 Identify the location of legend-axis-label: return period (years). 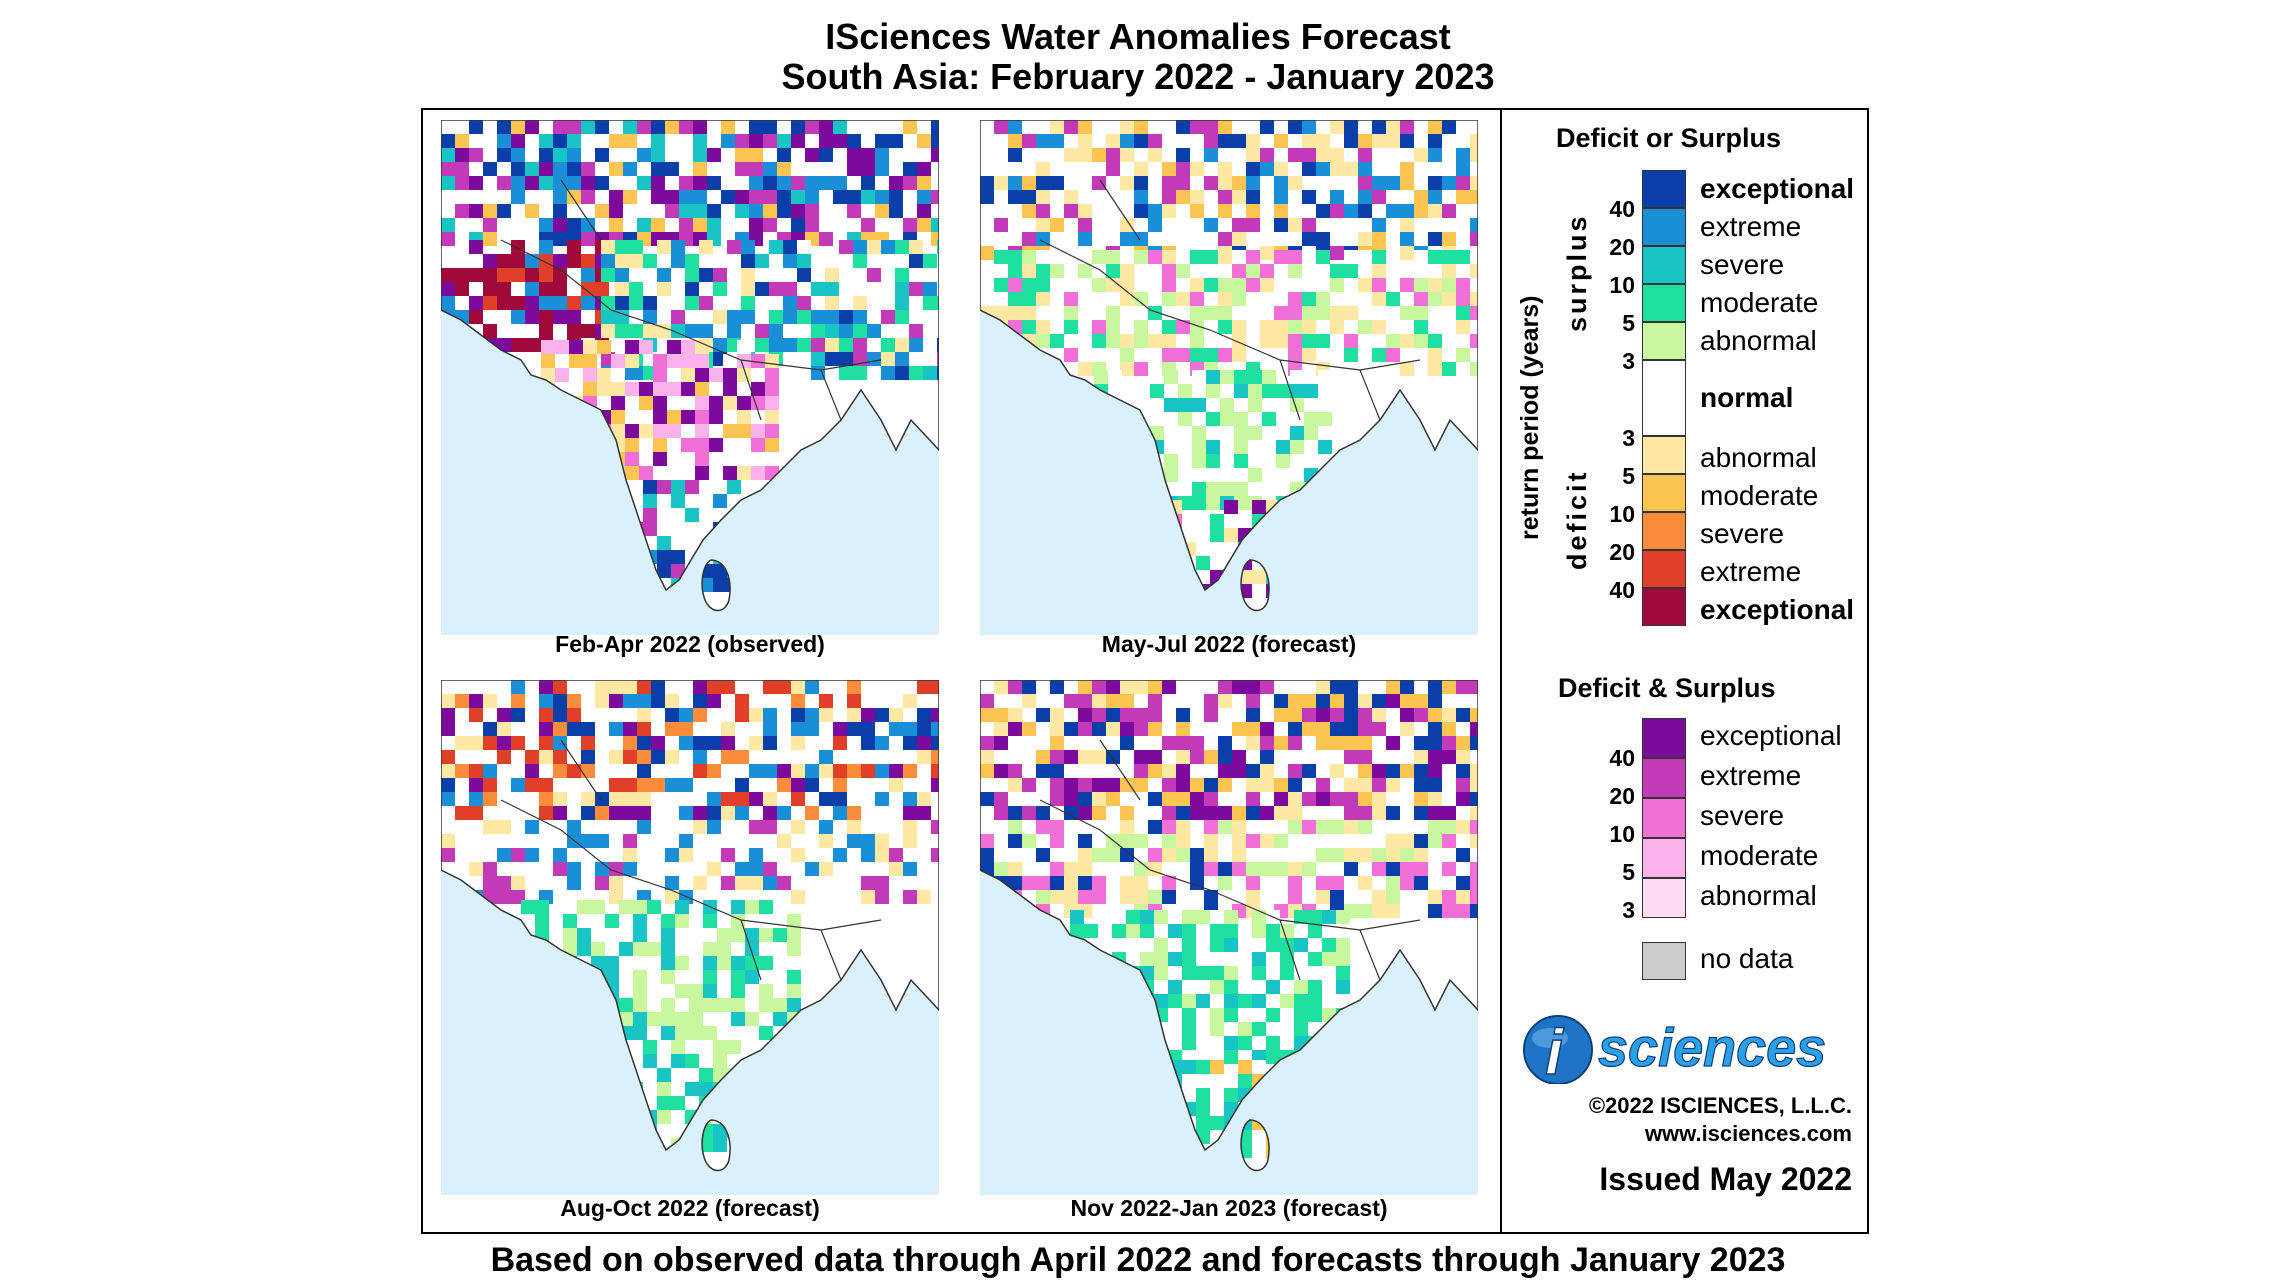
(1530, 417).